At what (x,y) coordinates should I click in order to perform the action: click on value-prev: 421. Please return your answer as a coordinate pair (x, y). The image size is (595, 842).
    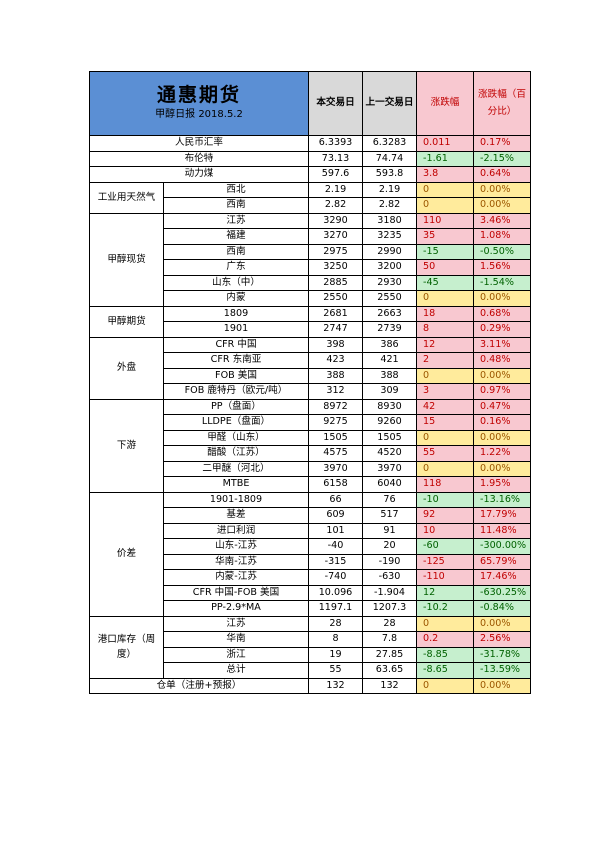
    Looking at the image, I should click on (389, 360).